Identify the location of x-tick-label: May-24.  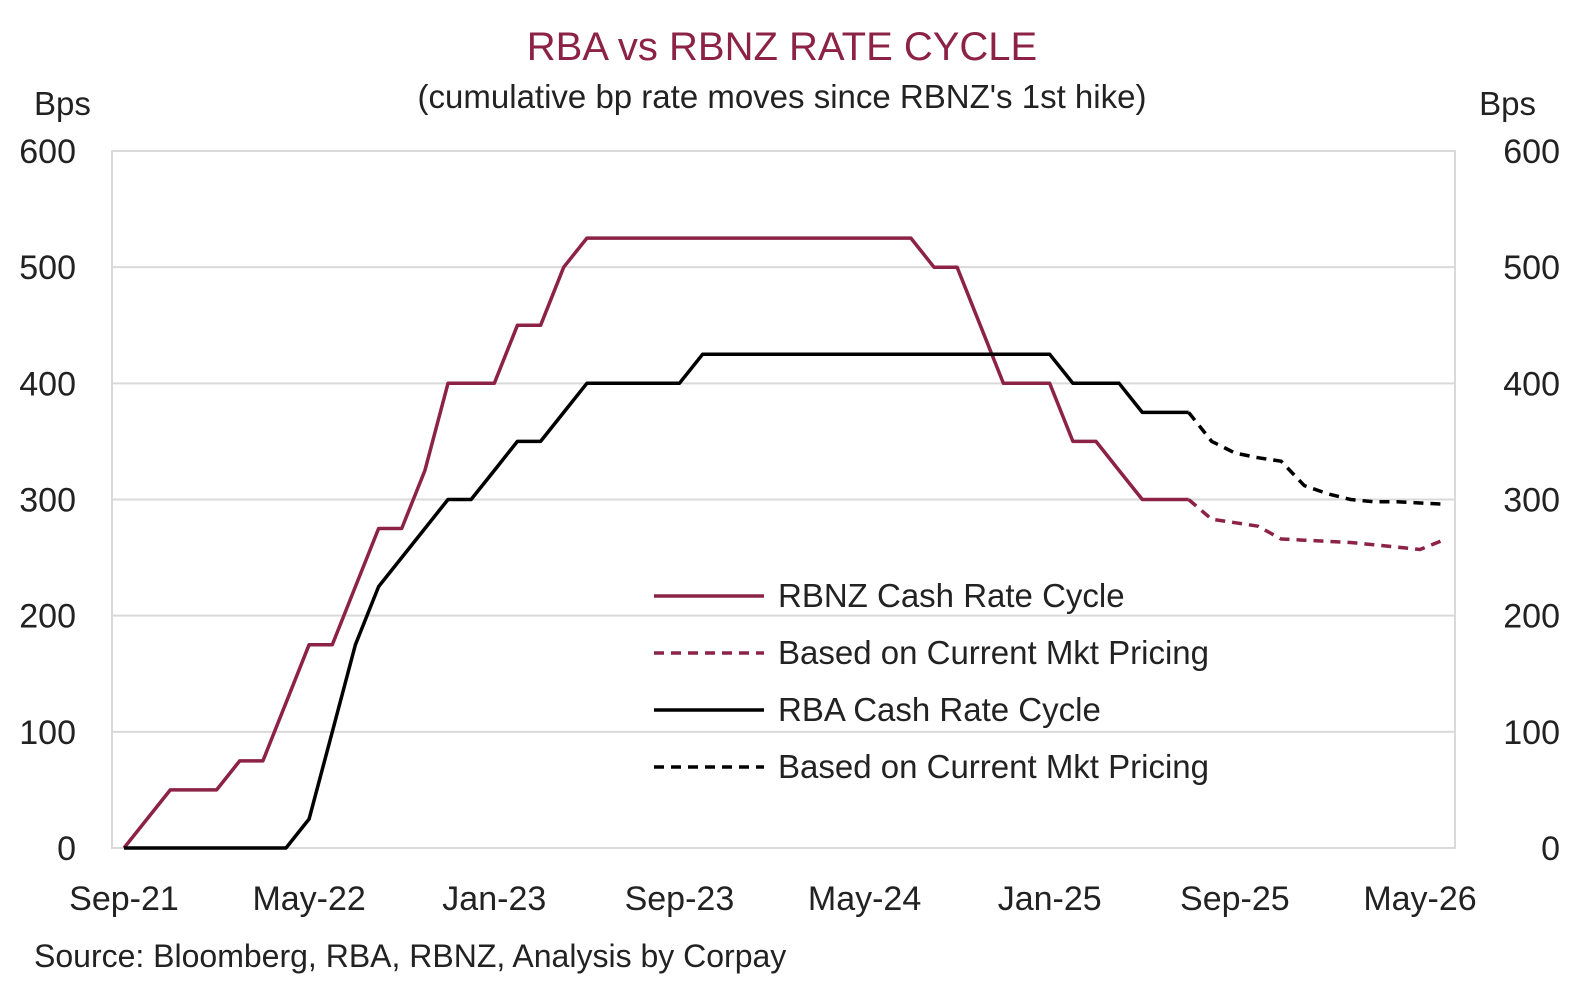
(864, 899).